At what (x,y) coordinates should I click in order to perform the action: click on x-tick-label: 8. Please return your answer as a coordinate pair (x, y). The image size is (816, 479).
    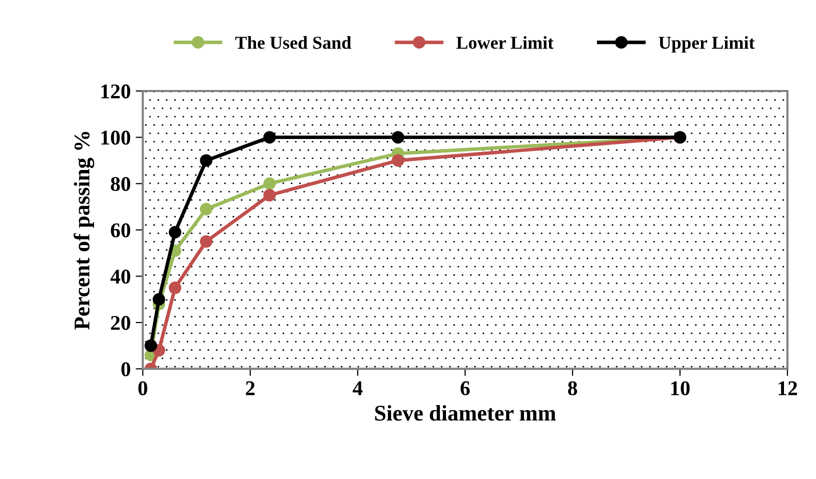
    Looking at the image, I should click on (573, 388).